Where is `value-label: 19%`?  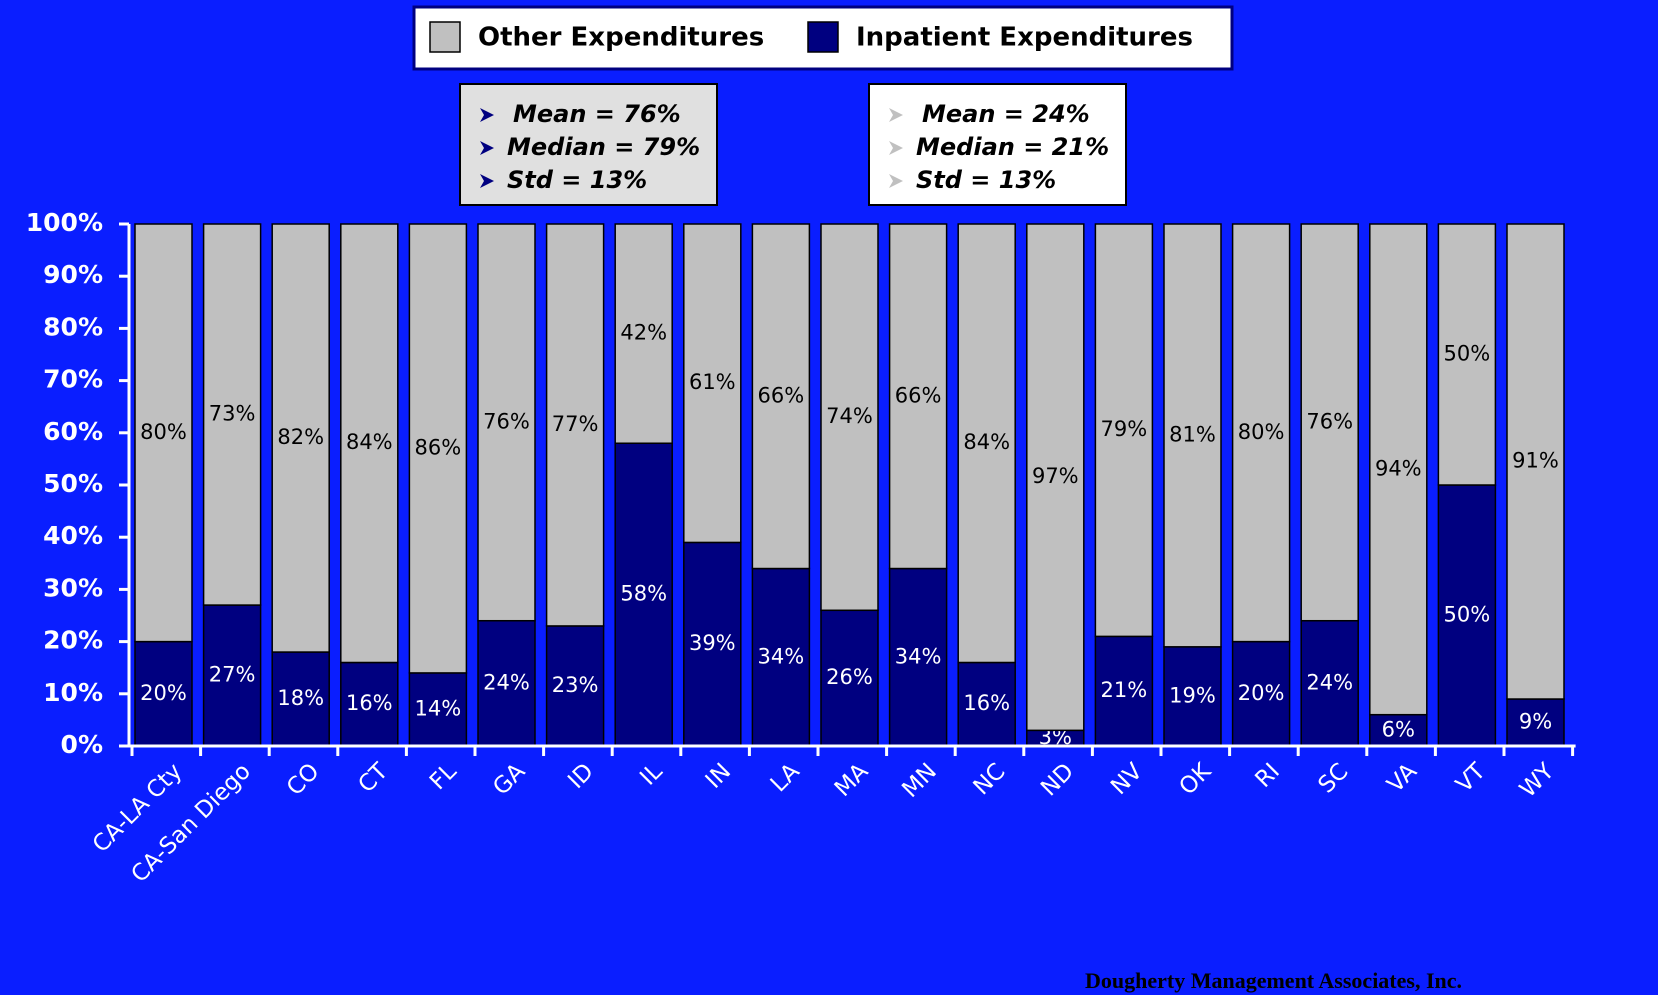 value-label: 19% is located at coordinates (1192, 695).